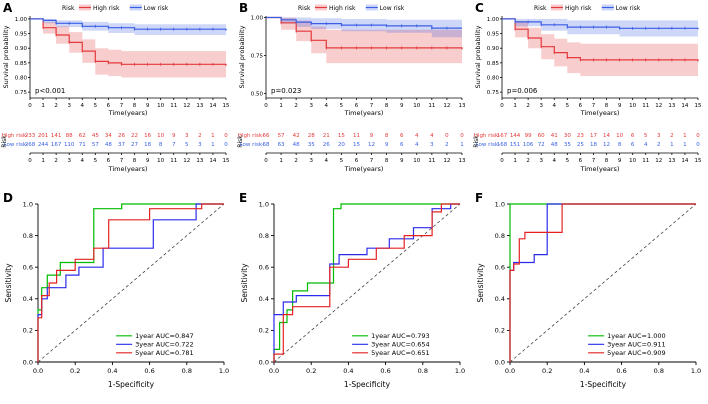 Image resolution: width=708 pixels, height=404 pixels. What do you see at coordinates (82, 145) in the screenshot?
I see `risk-count: 71` at bounding box center [82, 145].